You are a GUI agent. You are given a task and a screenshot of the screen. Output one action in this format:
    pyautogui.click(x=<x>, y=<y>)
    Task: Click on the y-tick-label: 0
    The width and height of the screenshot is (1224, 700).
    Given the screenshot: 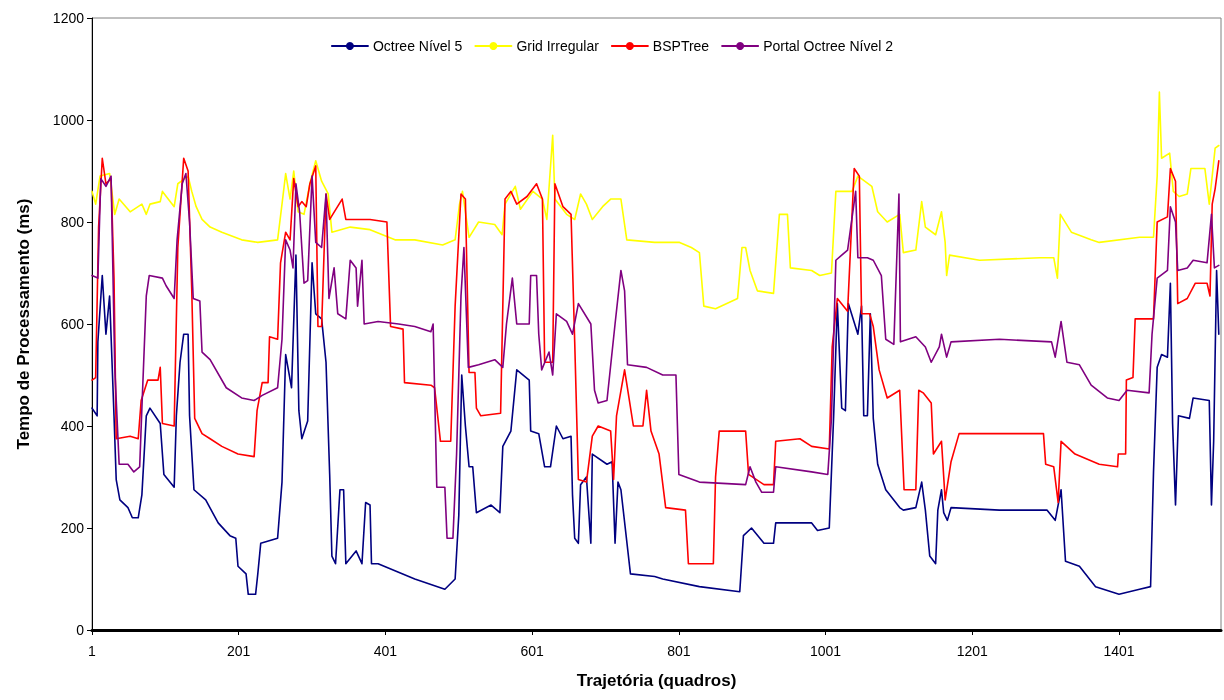 What is the action you would take?
    pyautogui.click(x=80, y=630)
    